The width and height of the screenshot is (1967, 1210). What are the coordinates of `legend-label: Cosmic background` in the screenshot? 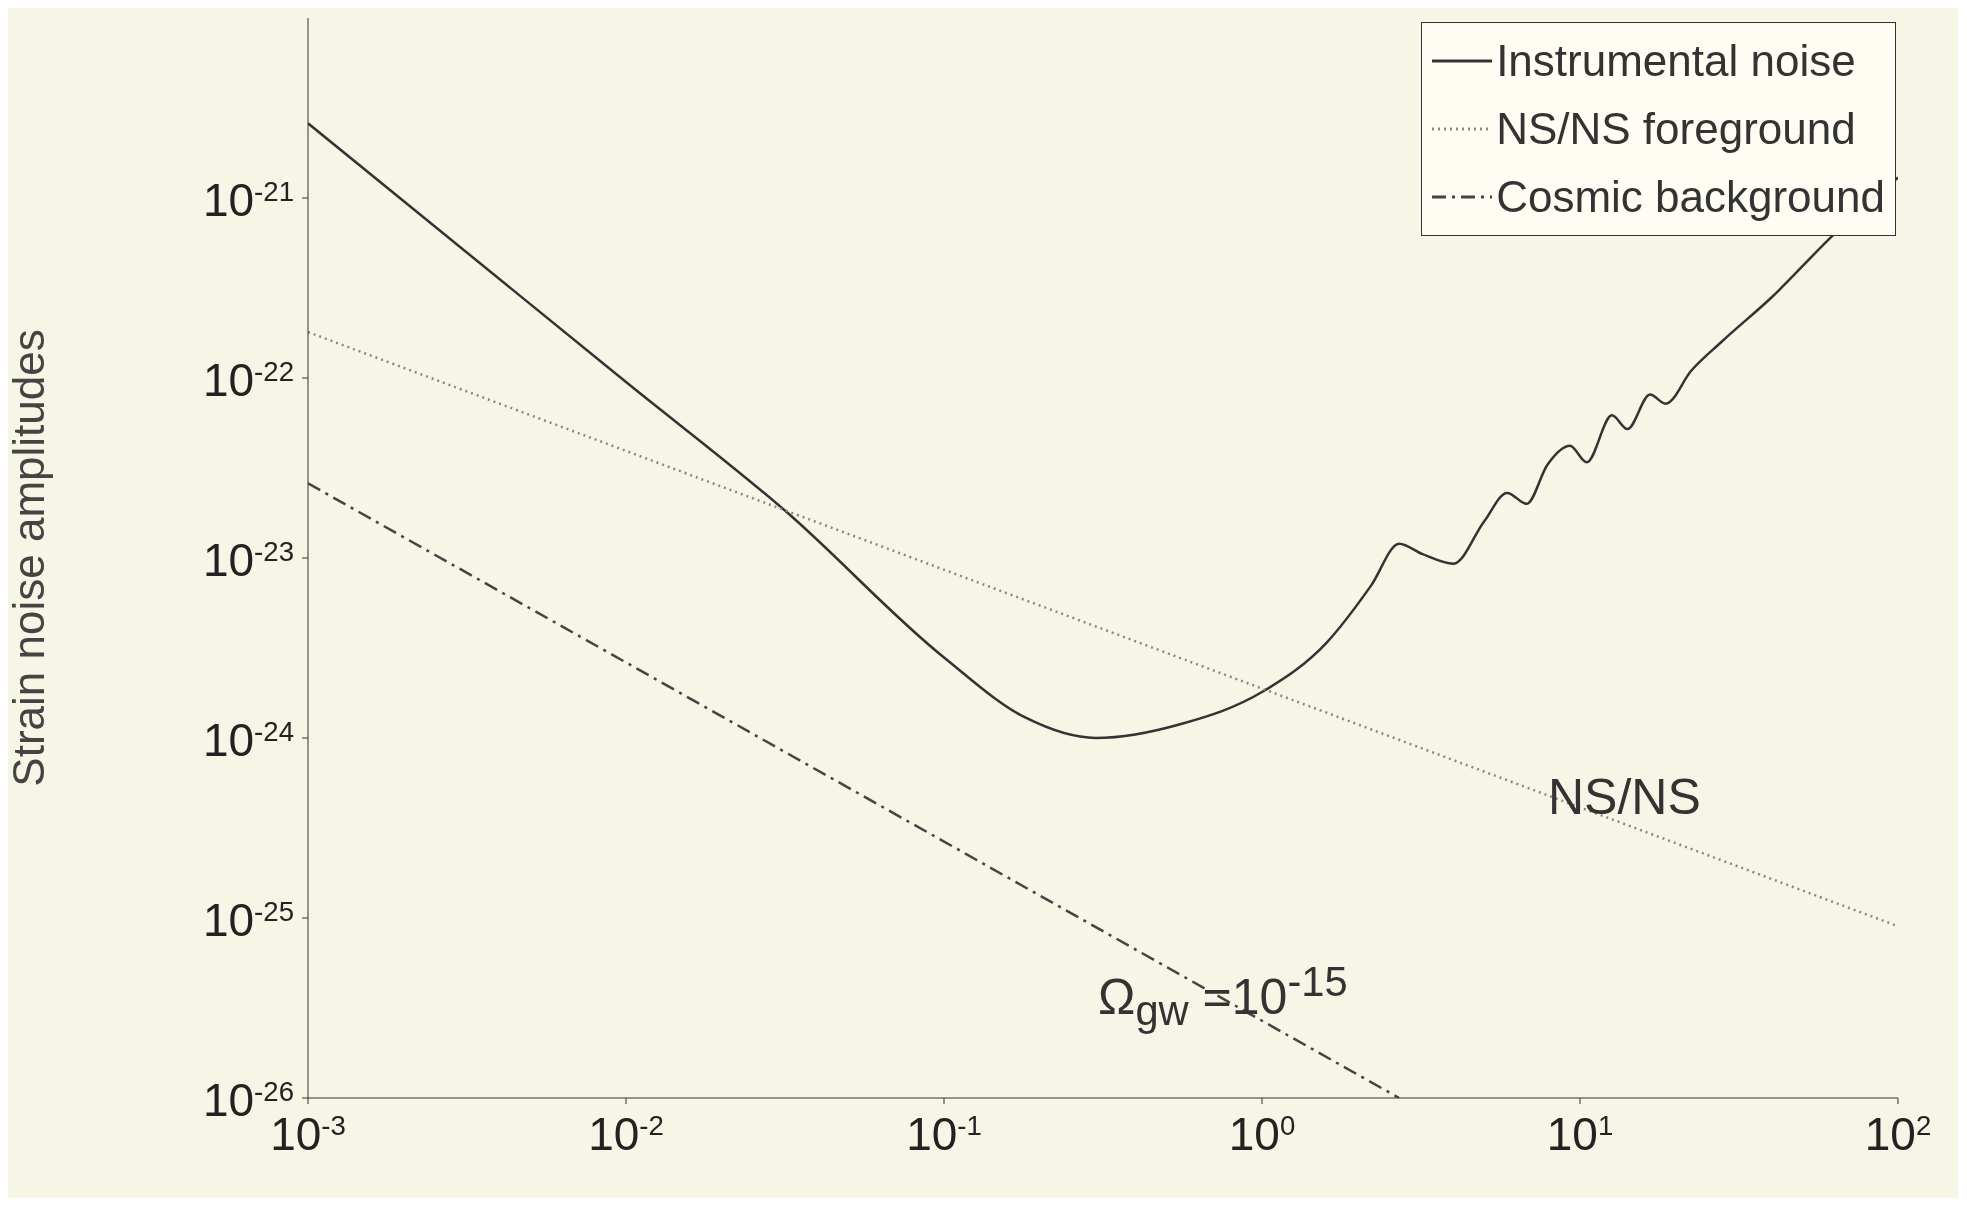 It's located at (1690, 197).